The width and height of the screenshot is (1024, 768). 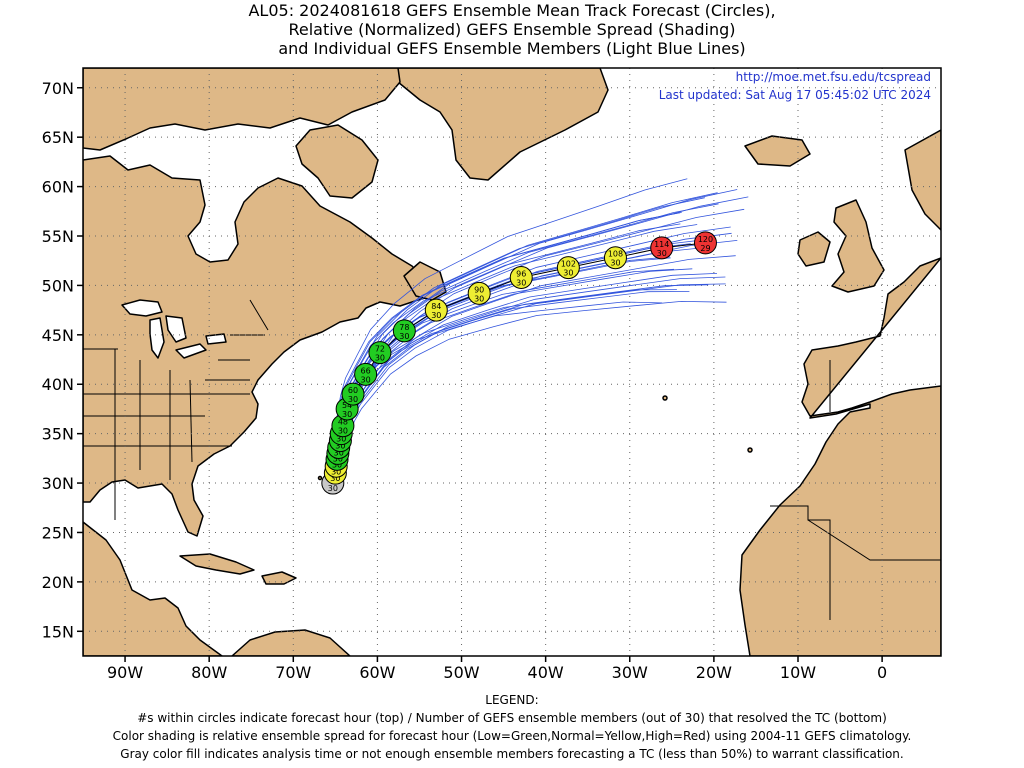 What do you see at coordinates (291, 642) in the screenshot?
I see `landmass-south-america` at bounding box center [291, 642].